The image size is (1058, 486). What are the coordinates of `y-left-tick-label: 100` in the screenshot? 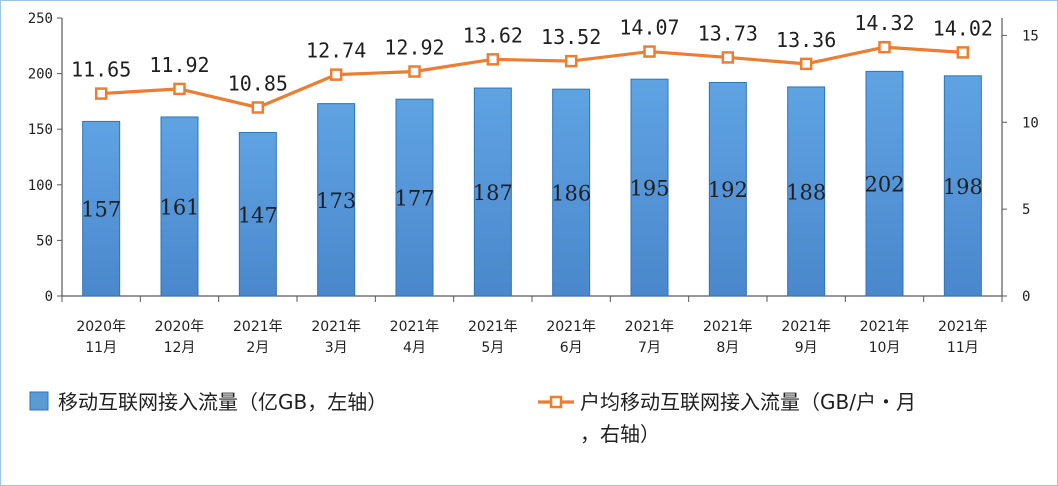 It's located at (40, 186).